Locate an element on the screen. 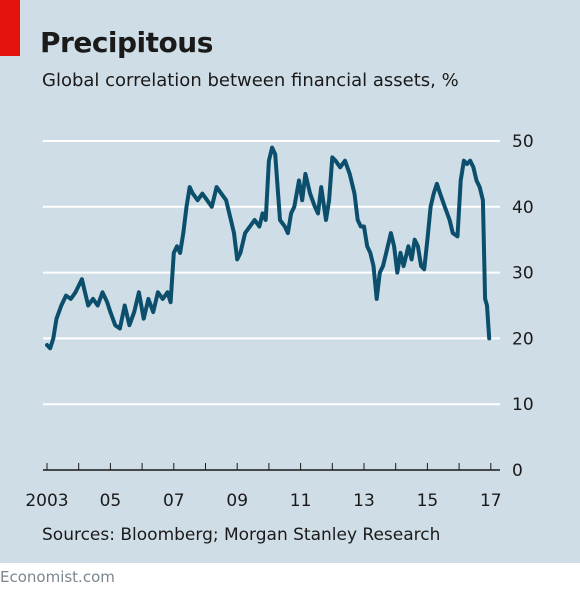 The width and height of the screenshot is (580, 598). x-tick-label-2017: 17 is located at coordinates (491, 501).